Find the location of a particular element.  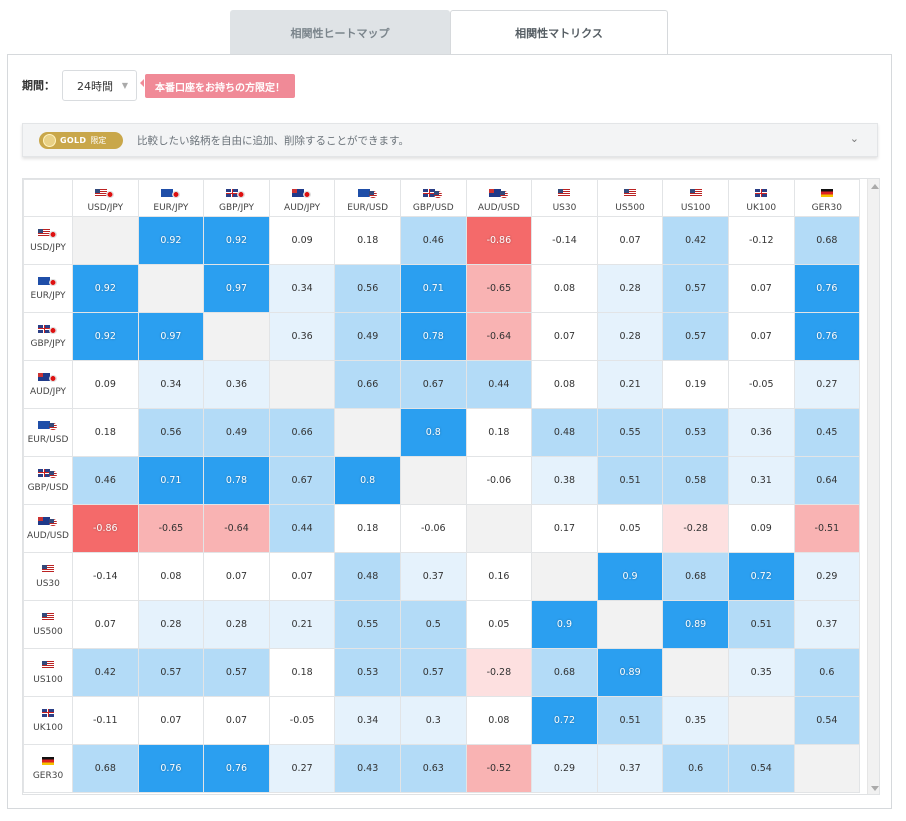

matrix-cell: 0.17 is located at coordinates (564, 528).